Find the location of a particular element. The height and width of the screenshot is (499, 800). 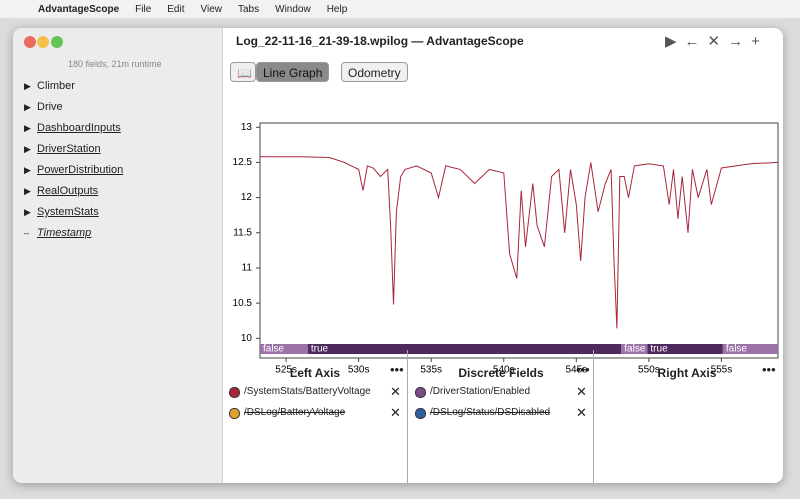

y-tick-label: 10.5 is located at coordinates (243, 303).